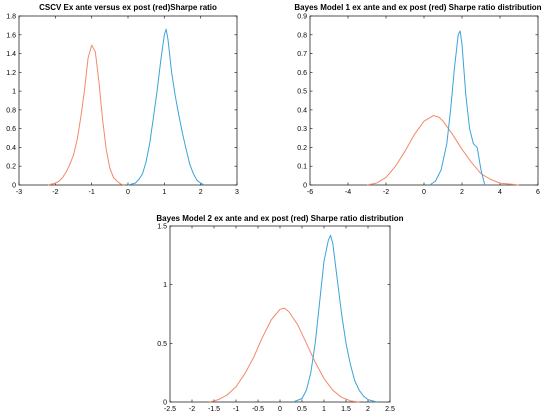 The image size is (550, 414). I want to click on x-tick-label: -1.5, so click(214, 409).